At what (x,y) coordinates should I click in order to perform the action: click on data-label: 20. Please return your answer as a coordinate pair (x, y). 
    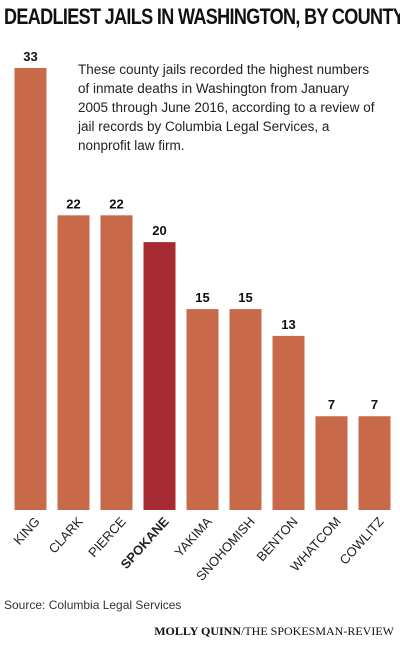
    Looking at the image, I should click on (159, 230).